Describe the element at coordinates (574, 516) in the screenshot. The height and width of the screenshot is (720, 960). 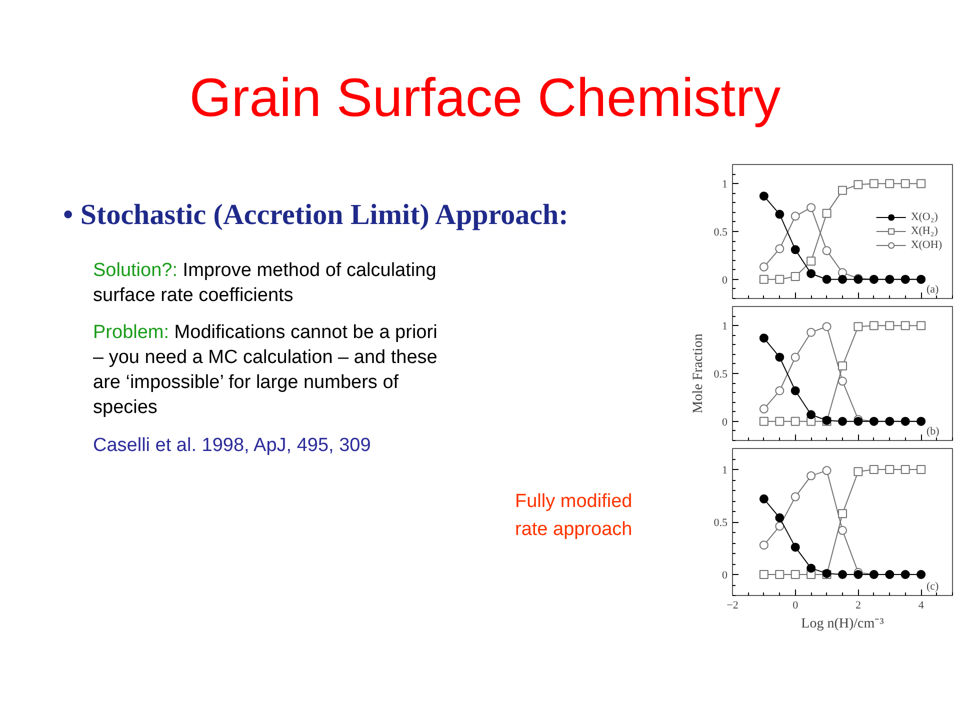
I see `text: Fully modified rate approach` at that location.